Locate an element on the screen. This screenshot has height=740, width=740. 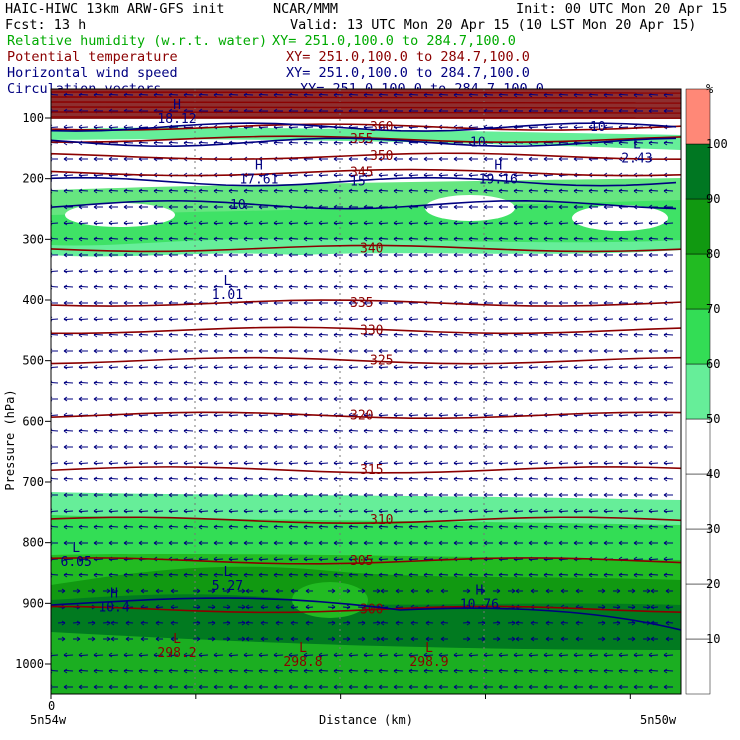
theta-contour-line is located at coordinates (366, 415).